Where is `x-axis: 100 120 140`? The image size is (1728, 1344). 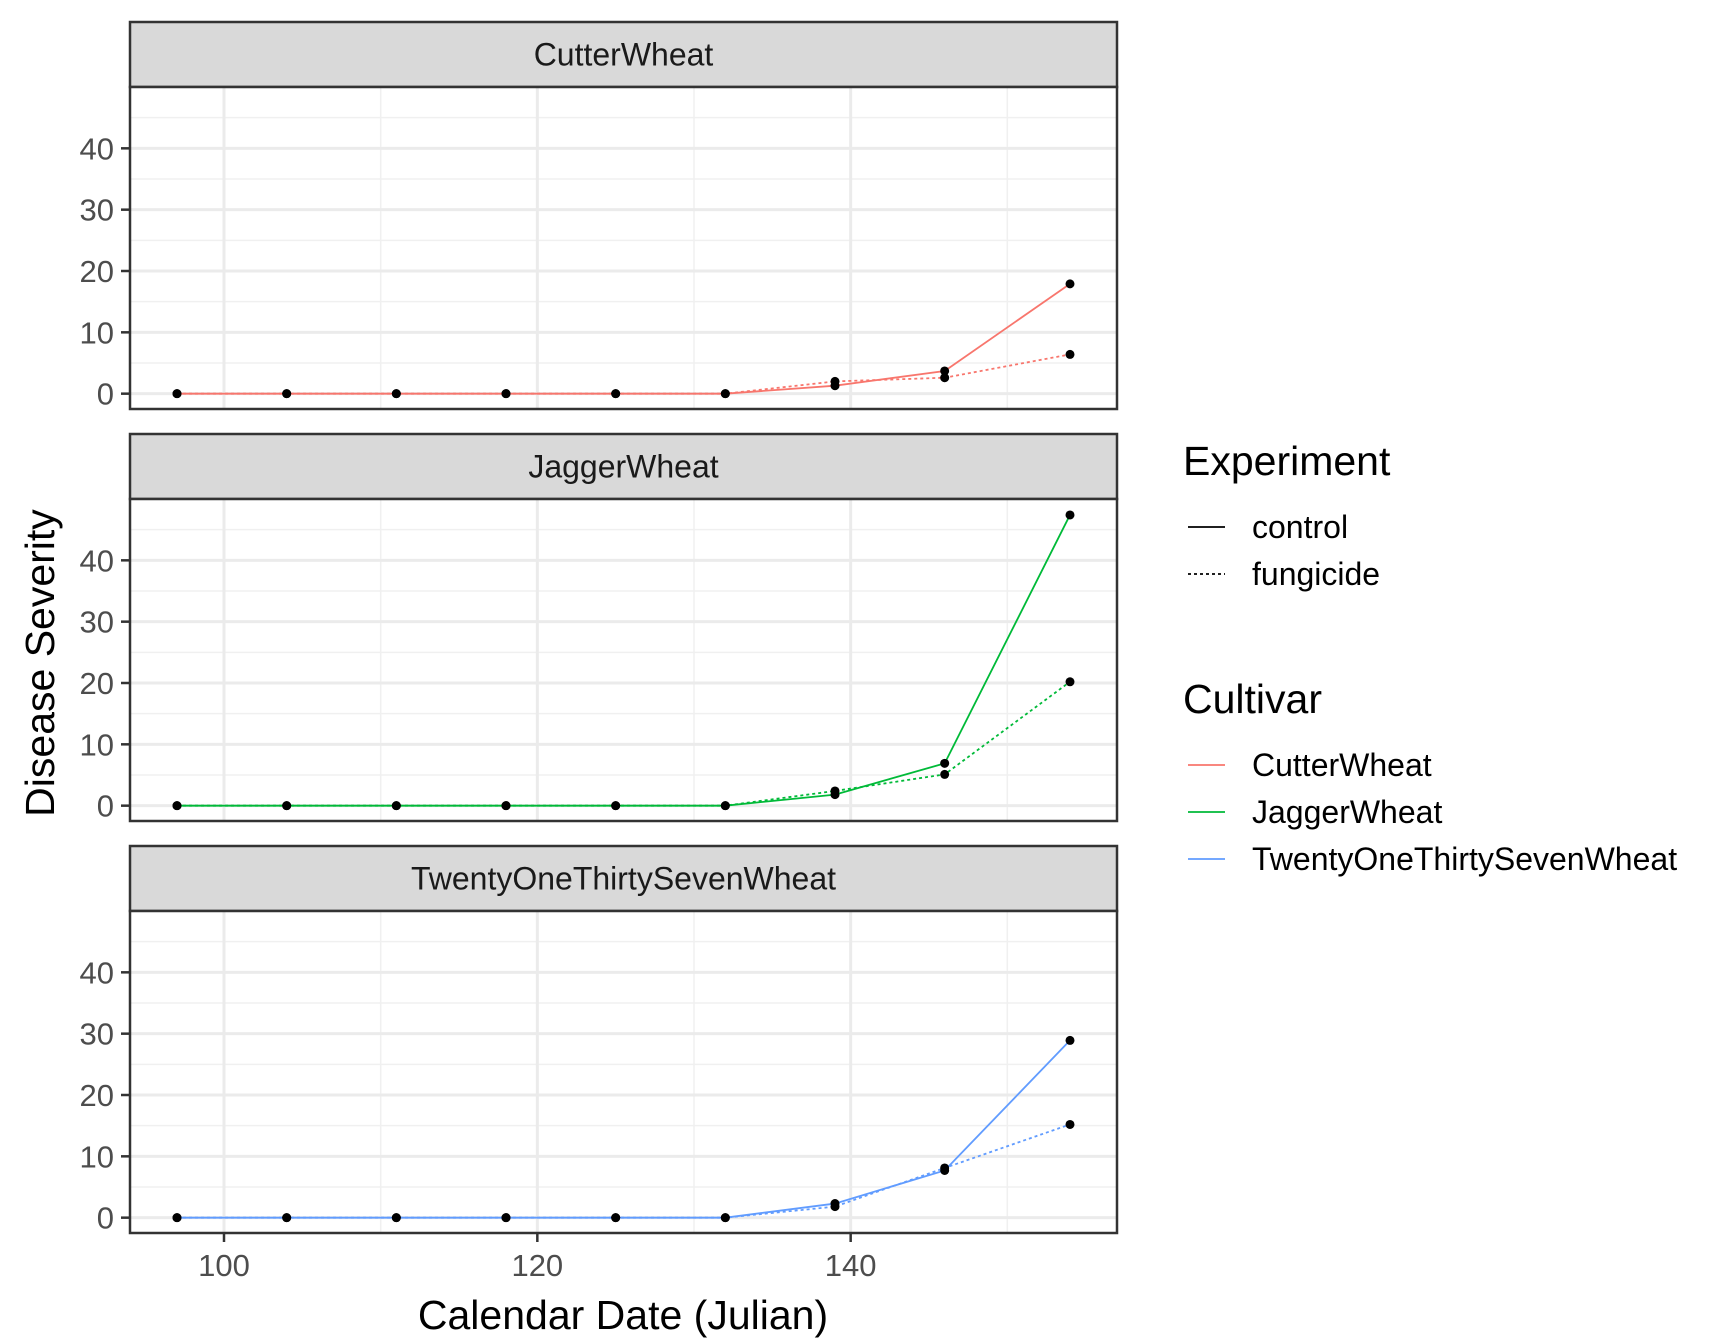 x-axis: 100 120 140 is located at coordinates (537, 1258).